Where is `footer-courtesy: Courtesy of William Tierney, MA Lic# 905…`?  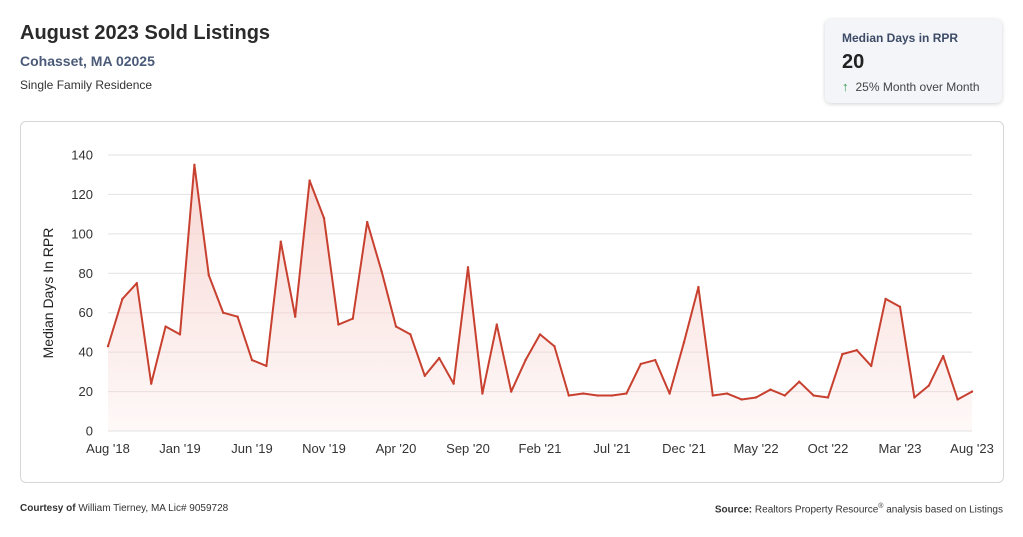 footer-courtesy: Courtesy of William Tierney, MA Lic# 905… is located at coordinates (124, 508).